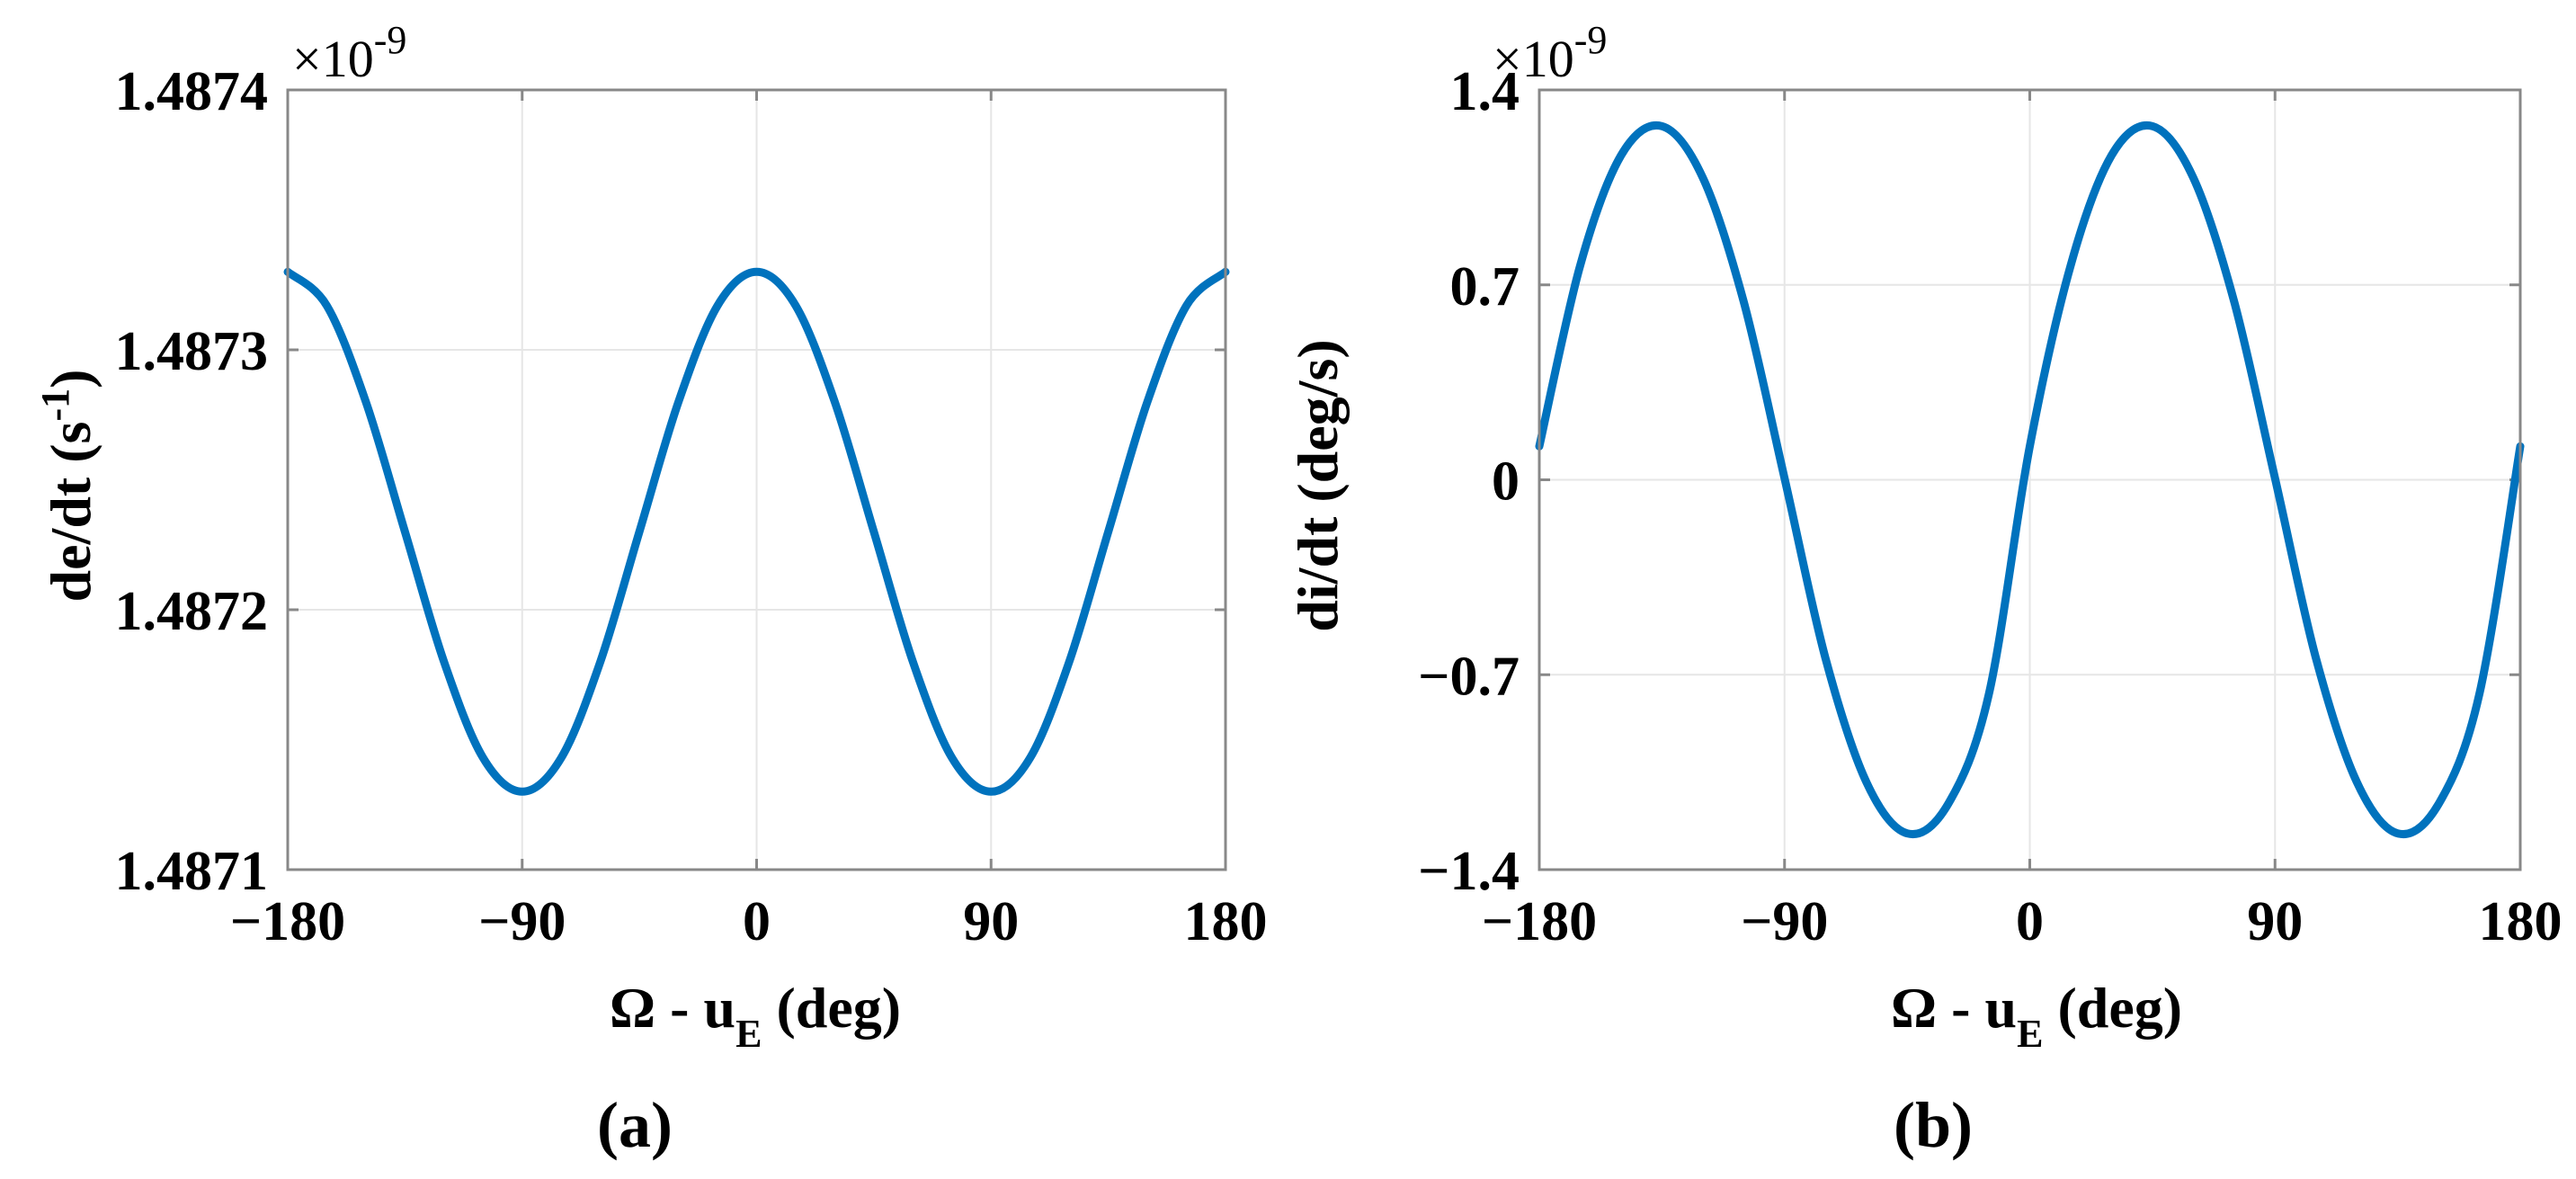  What do you see at coordinates (1933, 1125) in the screenshot?
I see `panel-label: (b)` at bounding box center [1933, 1125].